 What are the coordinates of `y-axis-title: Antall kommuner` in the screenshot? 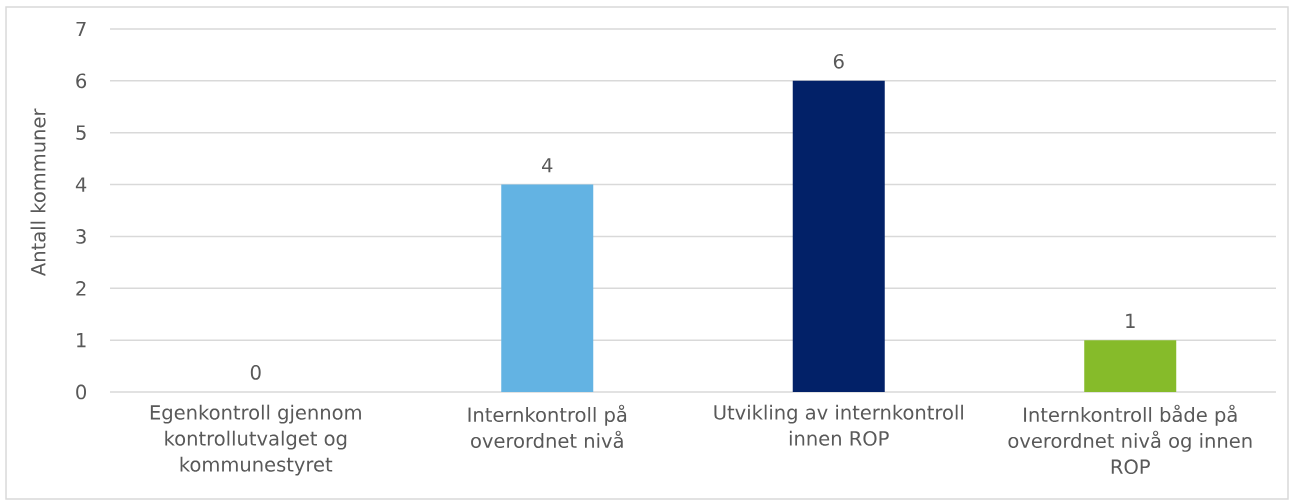 It's located at (38, 192).